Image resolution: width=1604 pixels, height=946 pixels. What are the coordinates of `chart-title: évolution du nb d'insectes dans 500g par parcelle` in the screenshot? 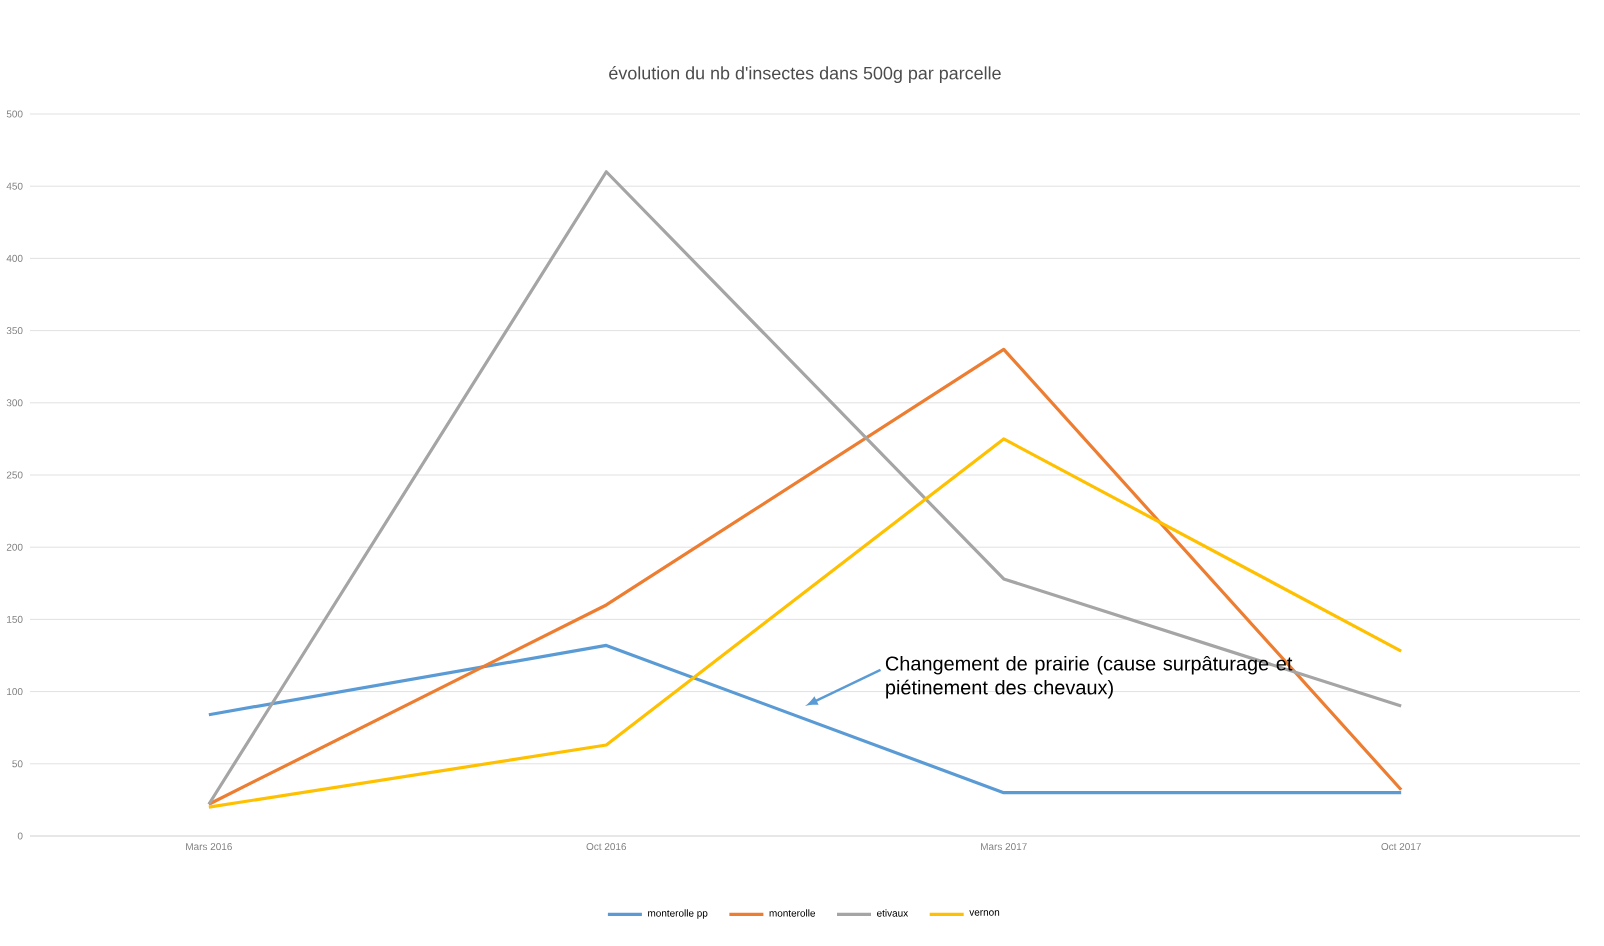 It's located at (805, 75).